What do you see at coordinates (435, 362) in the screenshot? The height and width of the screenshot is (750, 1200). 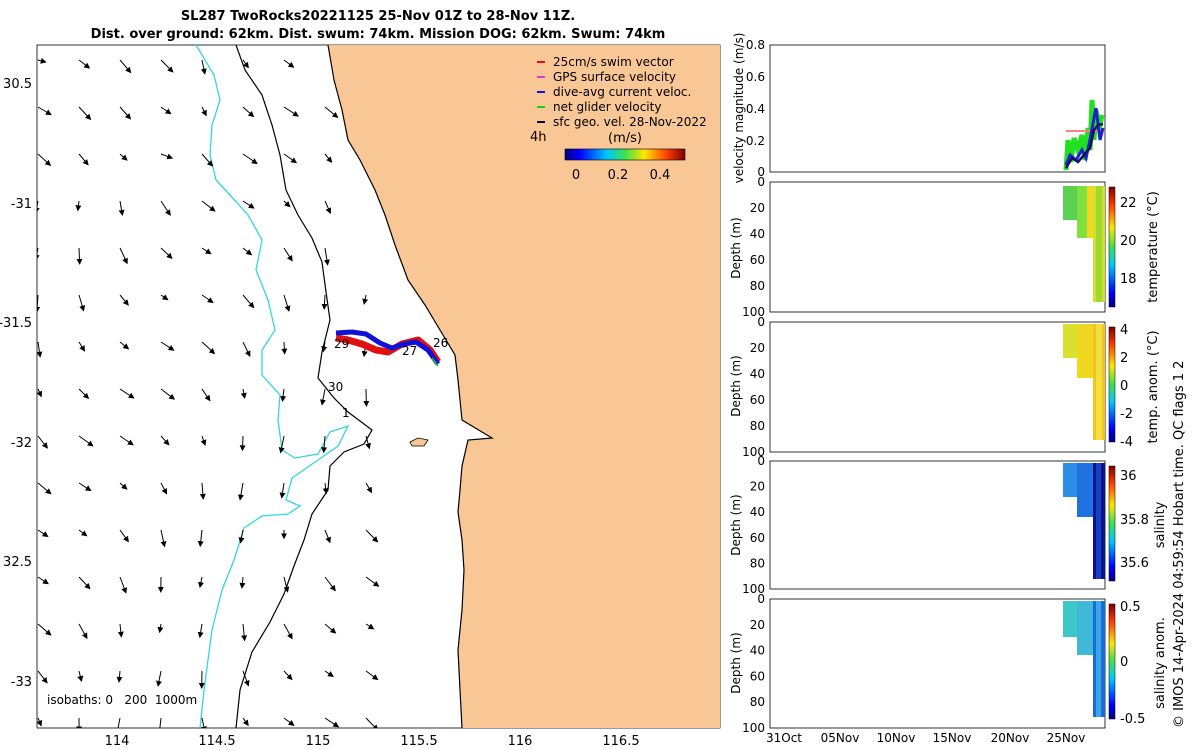 I see `track-green` at bounding box center [435, 362].